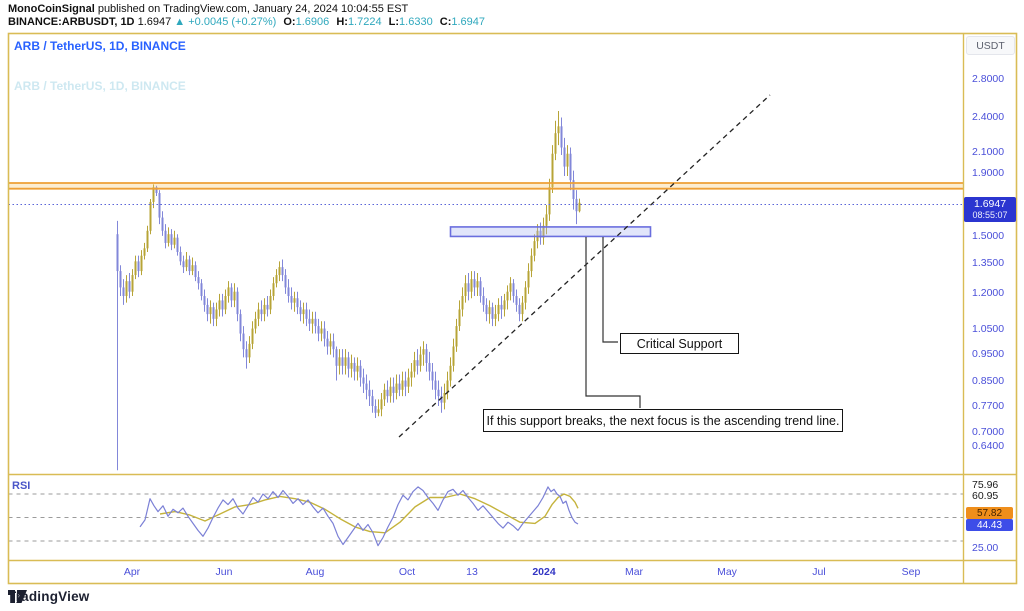 The width and height of the screenshot is (1024, 611). What do you see at coordinates (100, 46) in the screenshot?
I see `chart-title: ARB / TetherUS, 1D, BINANCE` at bounding box center [100, 46].